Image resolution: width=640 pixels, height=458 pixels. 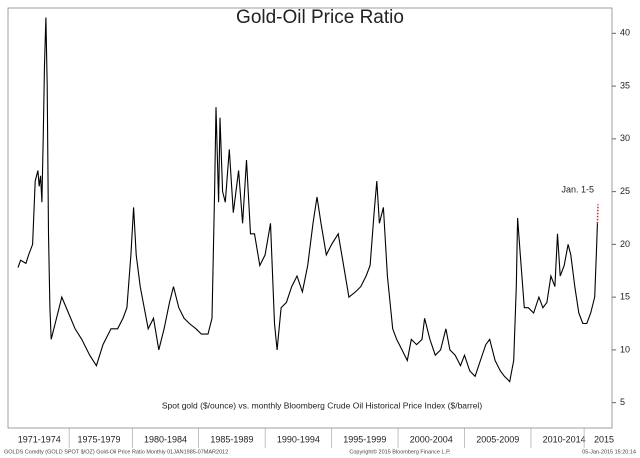 What do you see at coordinates (625, 138) in the screenshot?
I see `y-tick-label: 30` at bounding box center [625, 138].